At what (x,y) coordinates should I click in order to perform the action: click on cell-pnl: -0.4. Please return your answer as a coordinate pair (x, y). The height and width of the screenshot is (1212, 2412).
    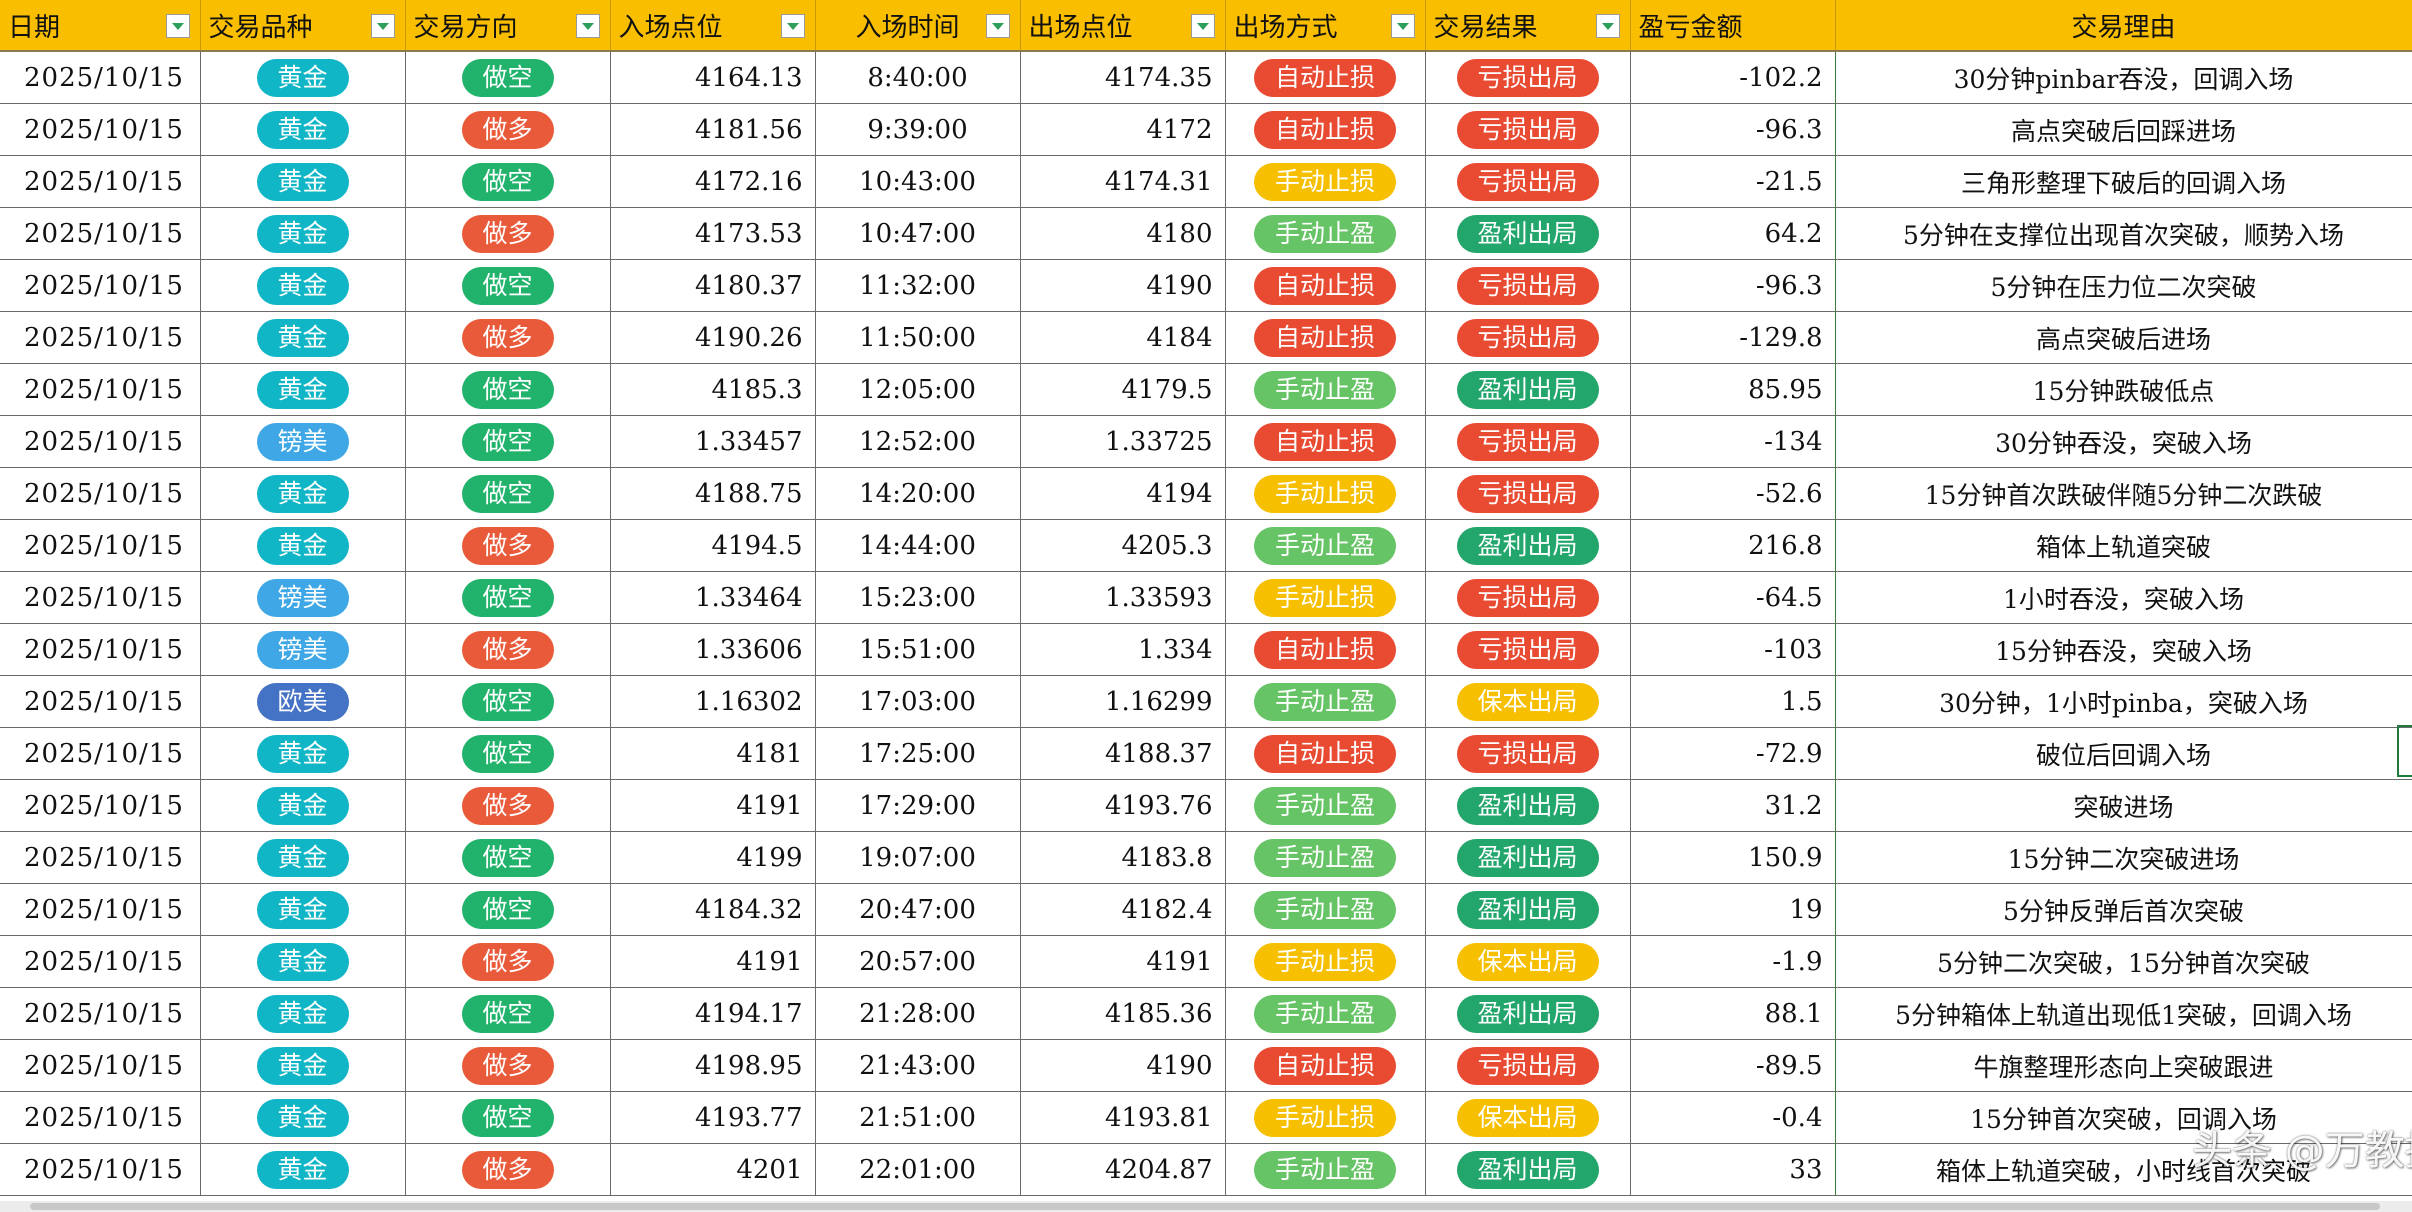
    Looking at the image, I should click on (1733, 1117).